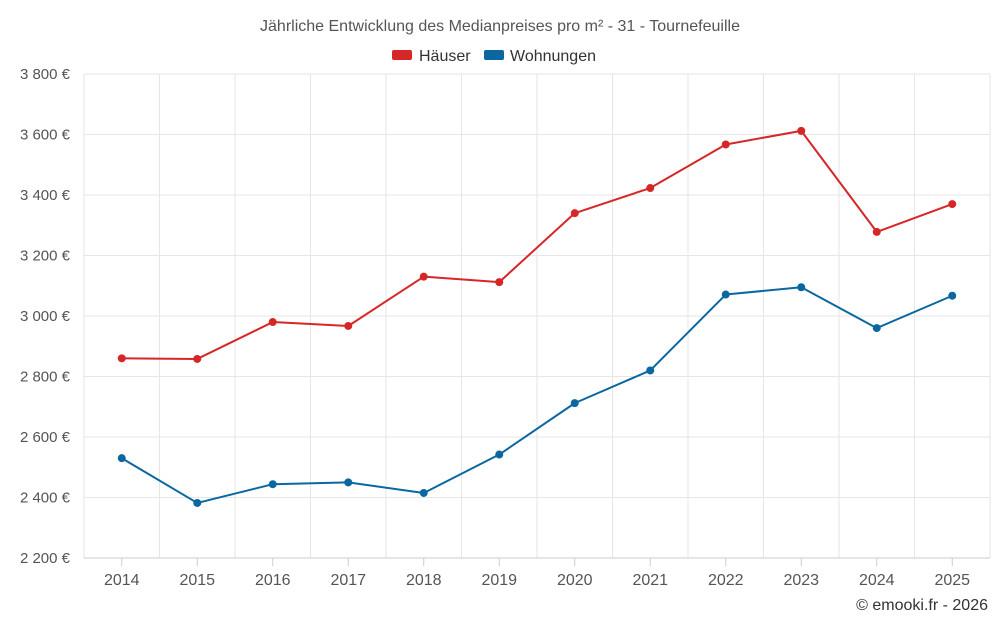 The width and height of the screenshot is (1000, 625). What do you see at coordinates (424, 580) in the screenshot?
I see `x-tick-label: 2018` at bounding box center [424, 580].